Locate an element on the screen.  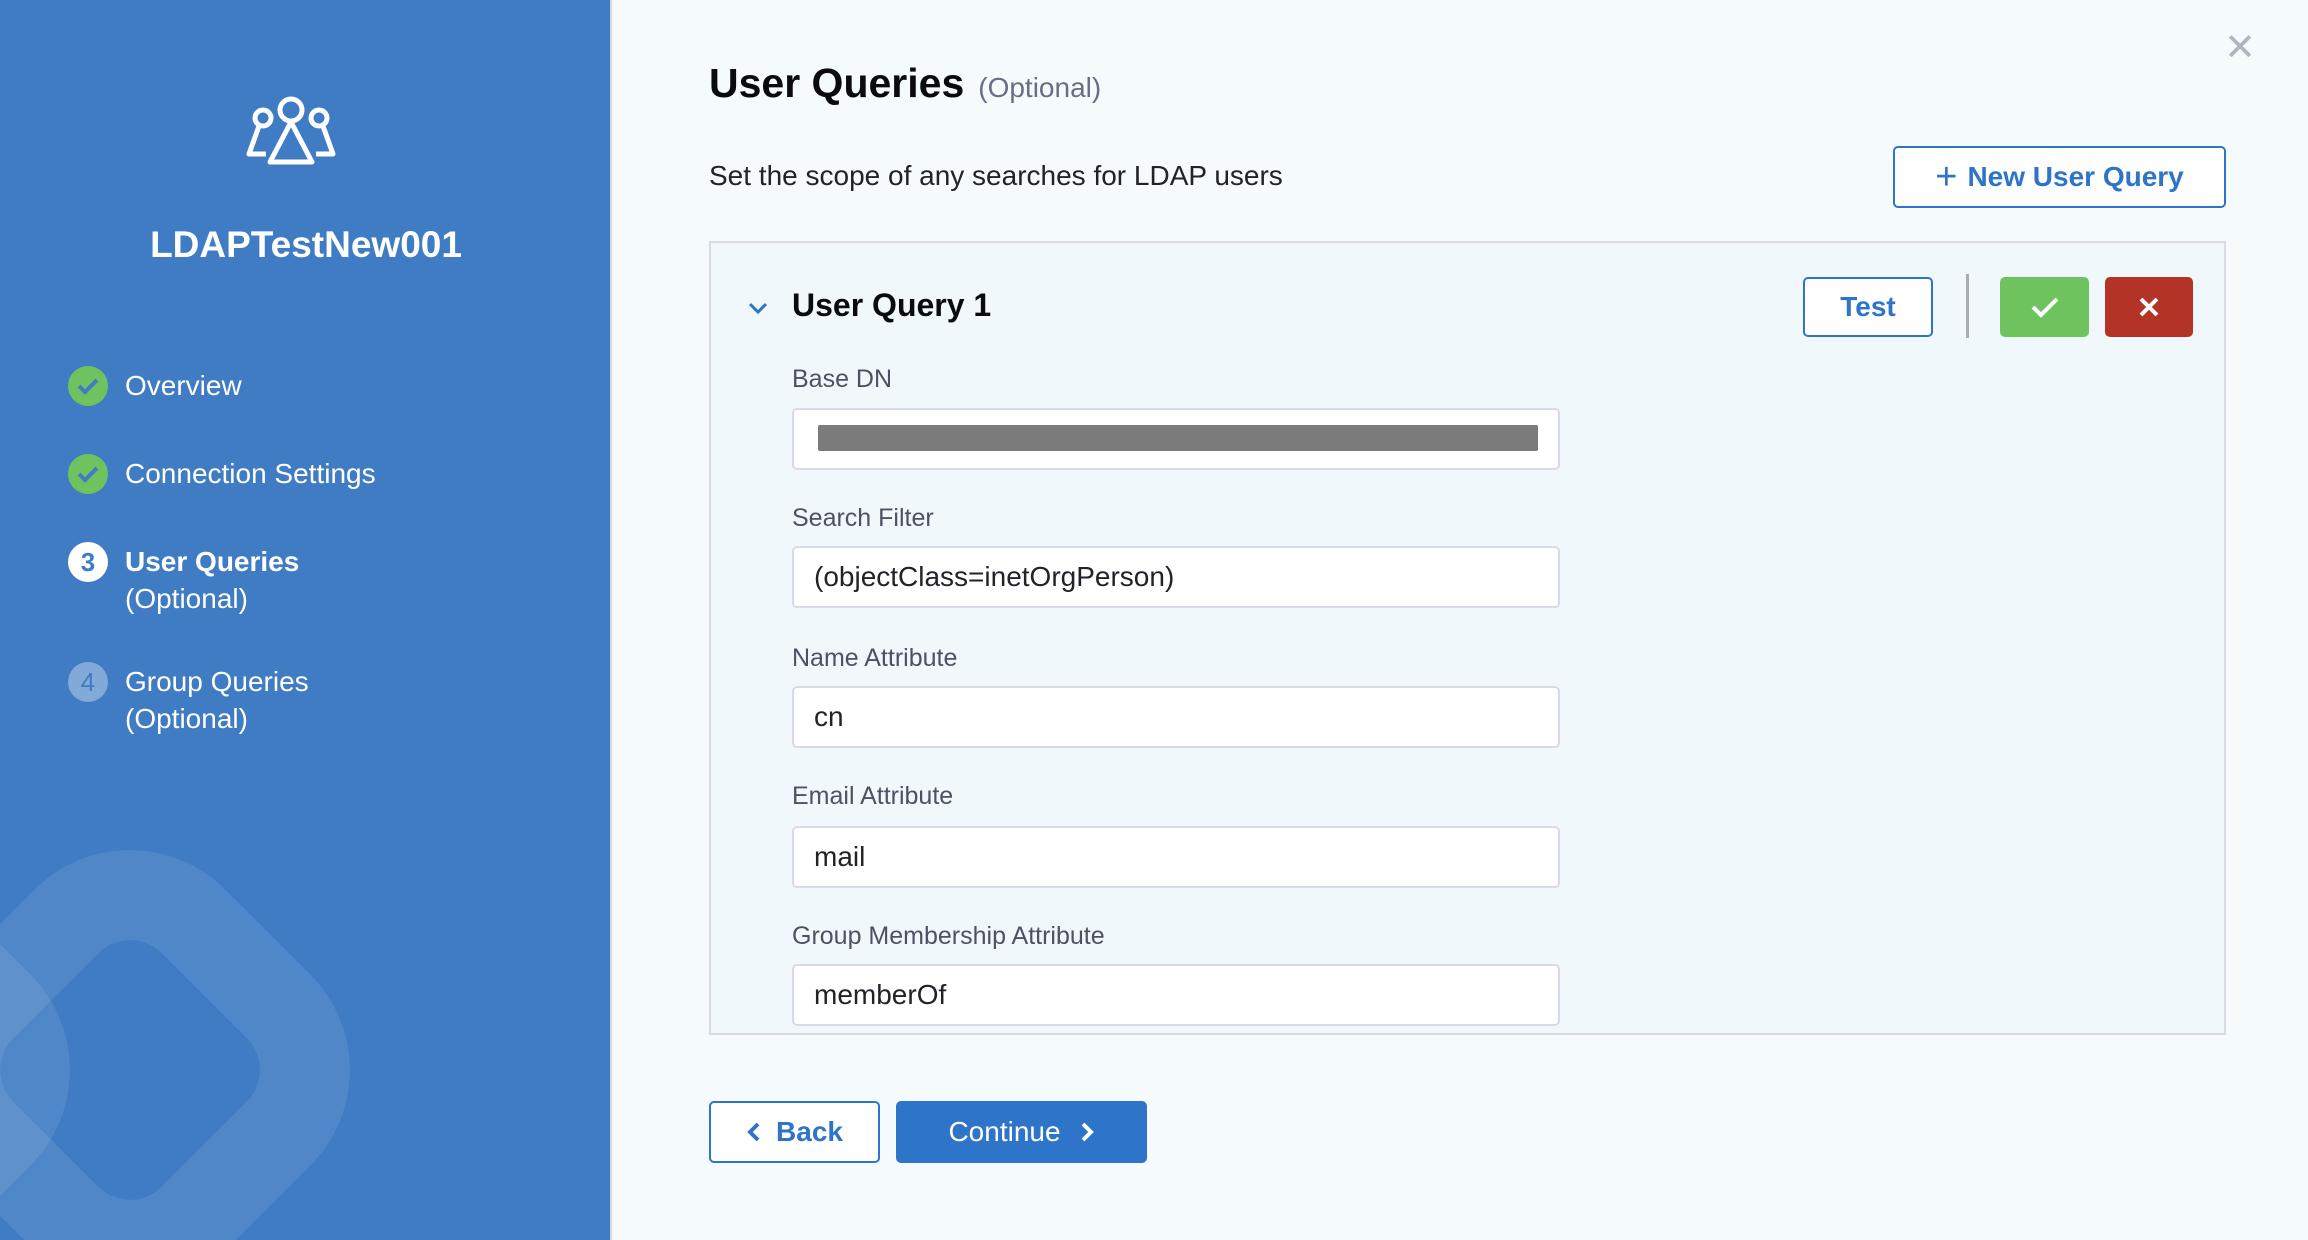
redacted-value is located at coordinates (1178, 438).